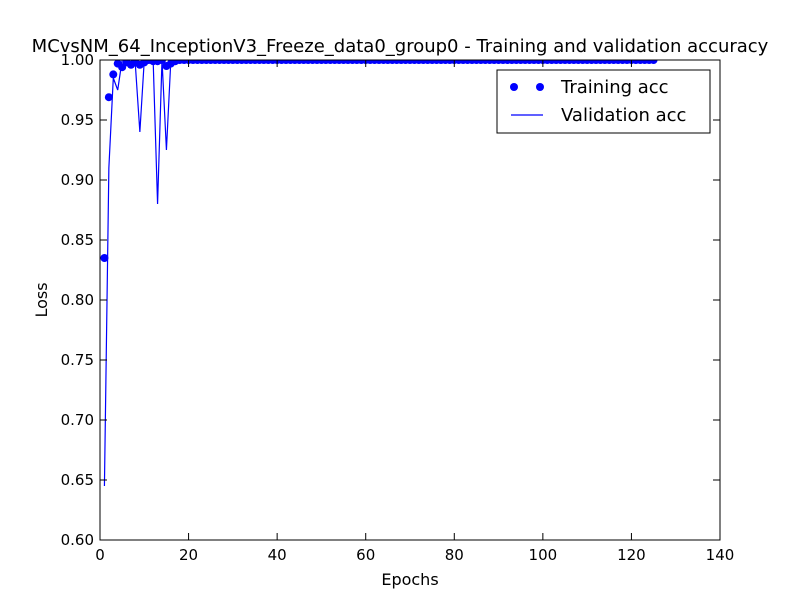 The width and height of the screenshot is (800, 600). I want to click on legend-entry-training: Training acc, so click(614, 87).